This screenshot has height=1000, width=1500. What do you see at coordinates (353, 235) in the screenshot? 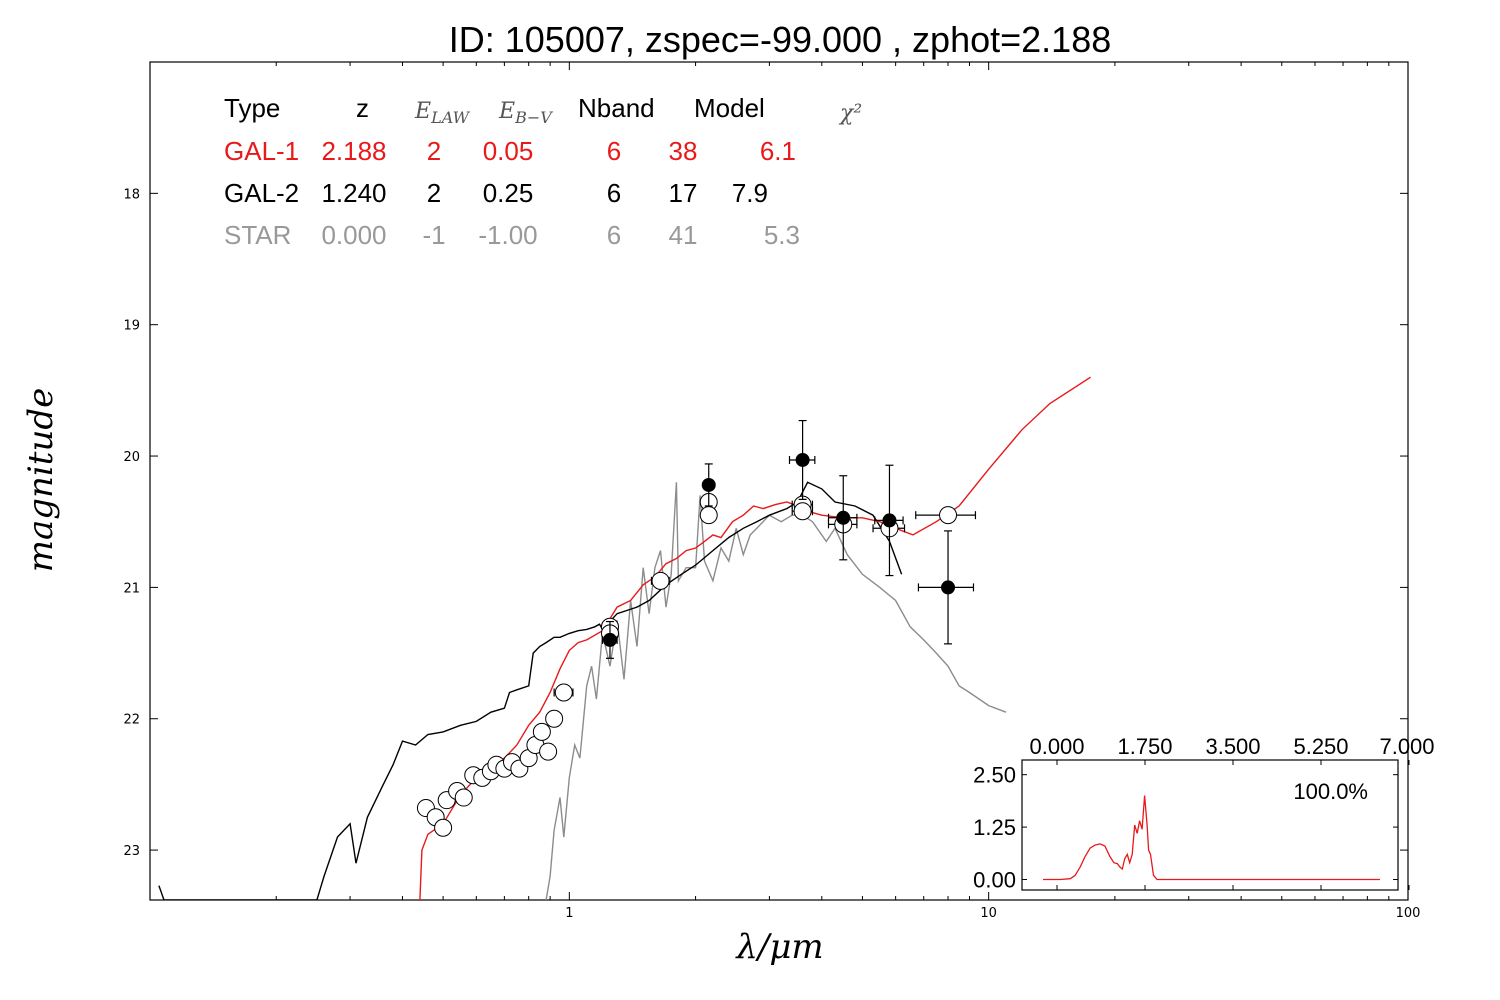
I see `table-cell-z: 0.000` at bounding box center [353, 235].